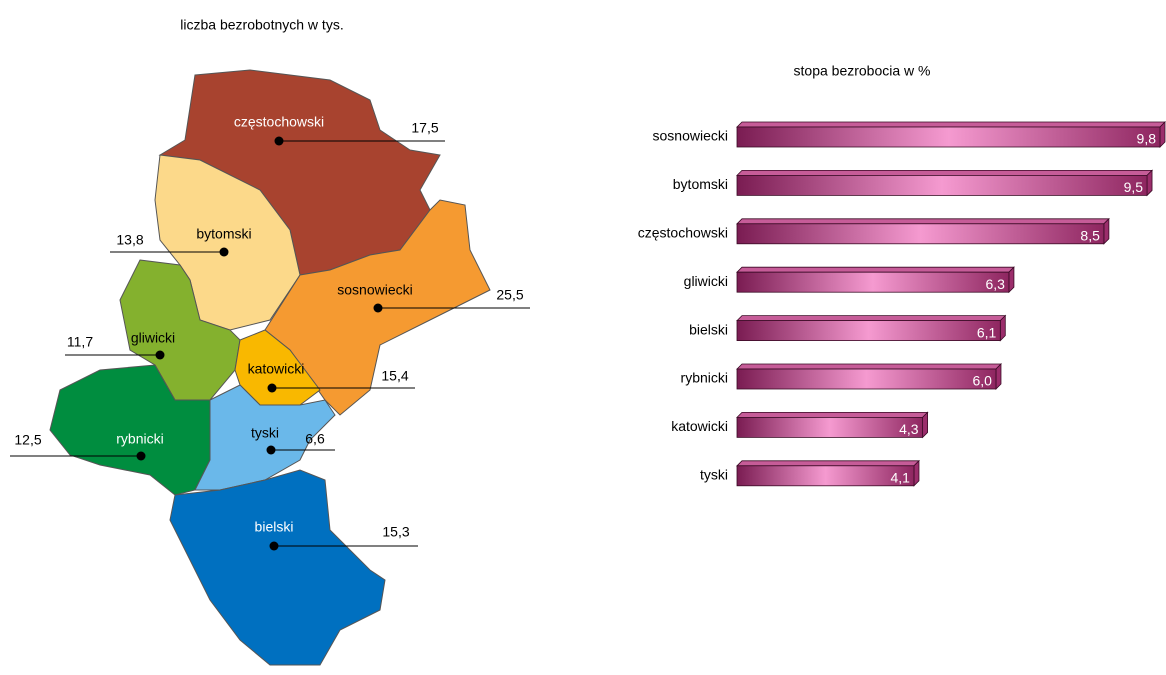  I want to click on value-label: 6,3, so click(995, 284).